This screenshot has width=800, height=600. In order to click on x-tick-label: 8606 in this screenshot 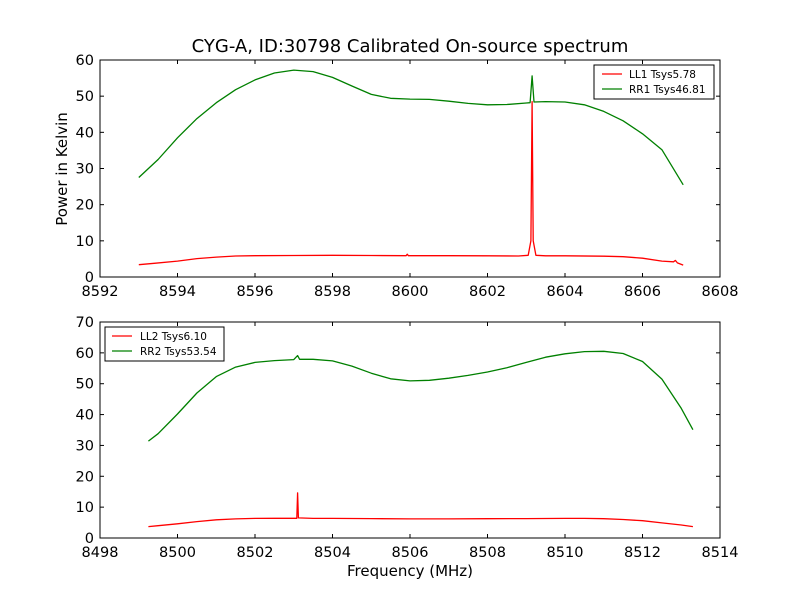, I will do `click(642, 292)`.